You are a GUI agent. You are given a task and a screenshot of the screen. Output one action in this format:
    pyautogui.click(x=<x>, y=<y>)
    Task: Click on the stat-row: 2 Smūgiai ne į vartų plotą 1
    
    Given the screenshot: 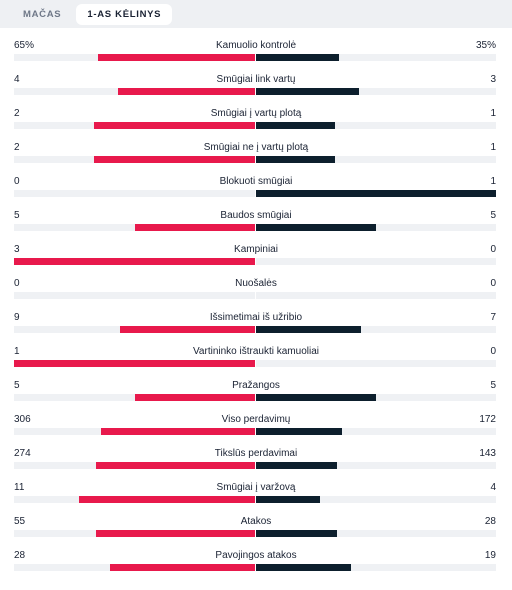 What is the action you would take?
    pyautogui.click(x=256, y=148)
    